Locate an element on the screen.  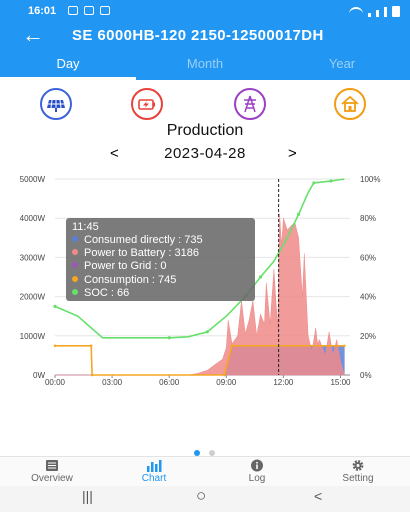
status-time: 16:01 is located at coordinates (42, 11).